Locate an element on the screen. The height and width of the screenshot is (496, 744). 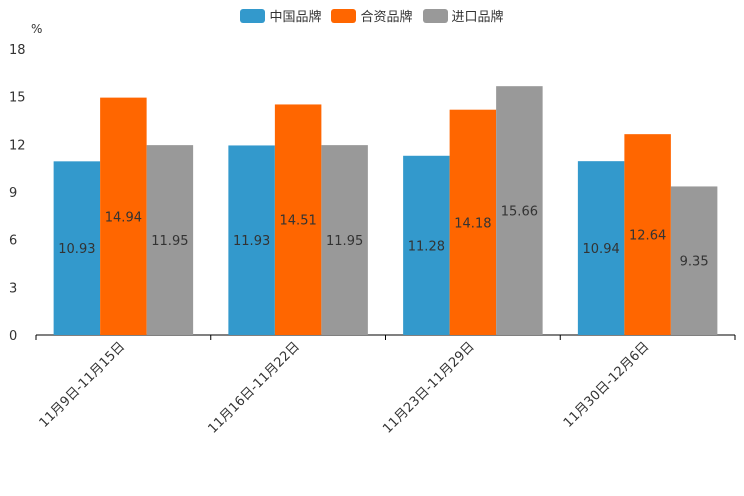
y-tick-label-2: 6 is located at coordinates (13, 241).